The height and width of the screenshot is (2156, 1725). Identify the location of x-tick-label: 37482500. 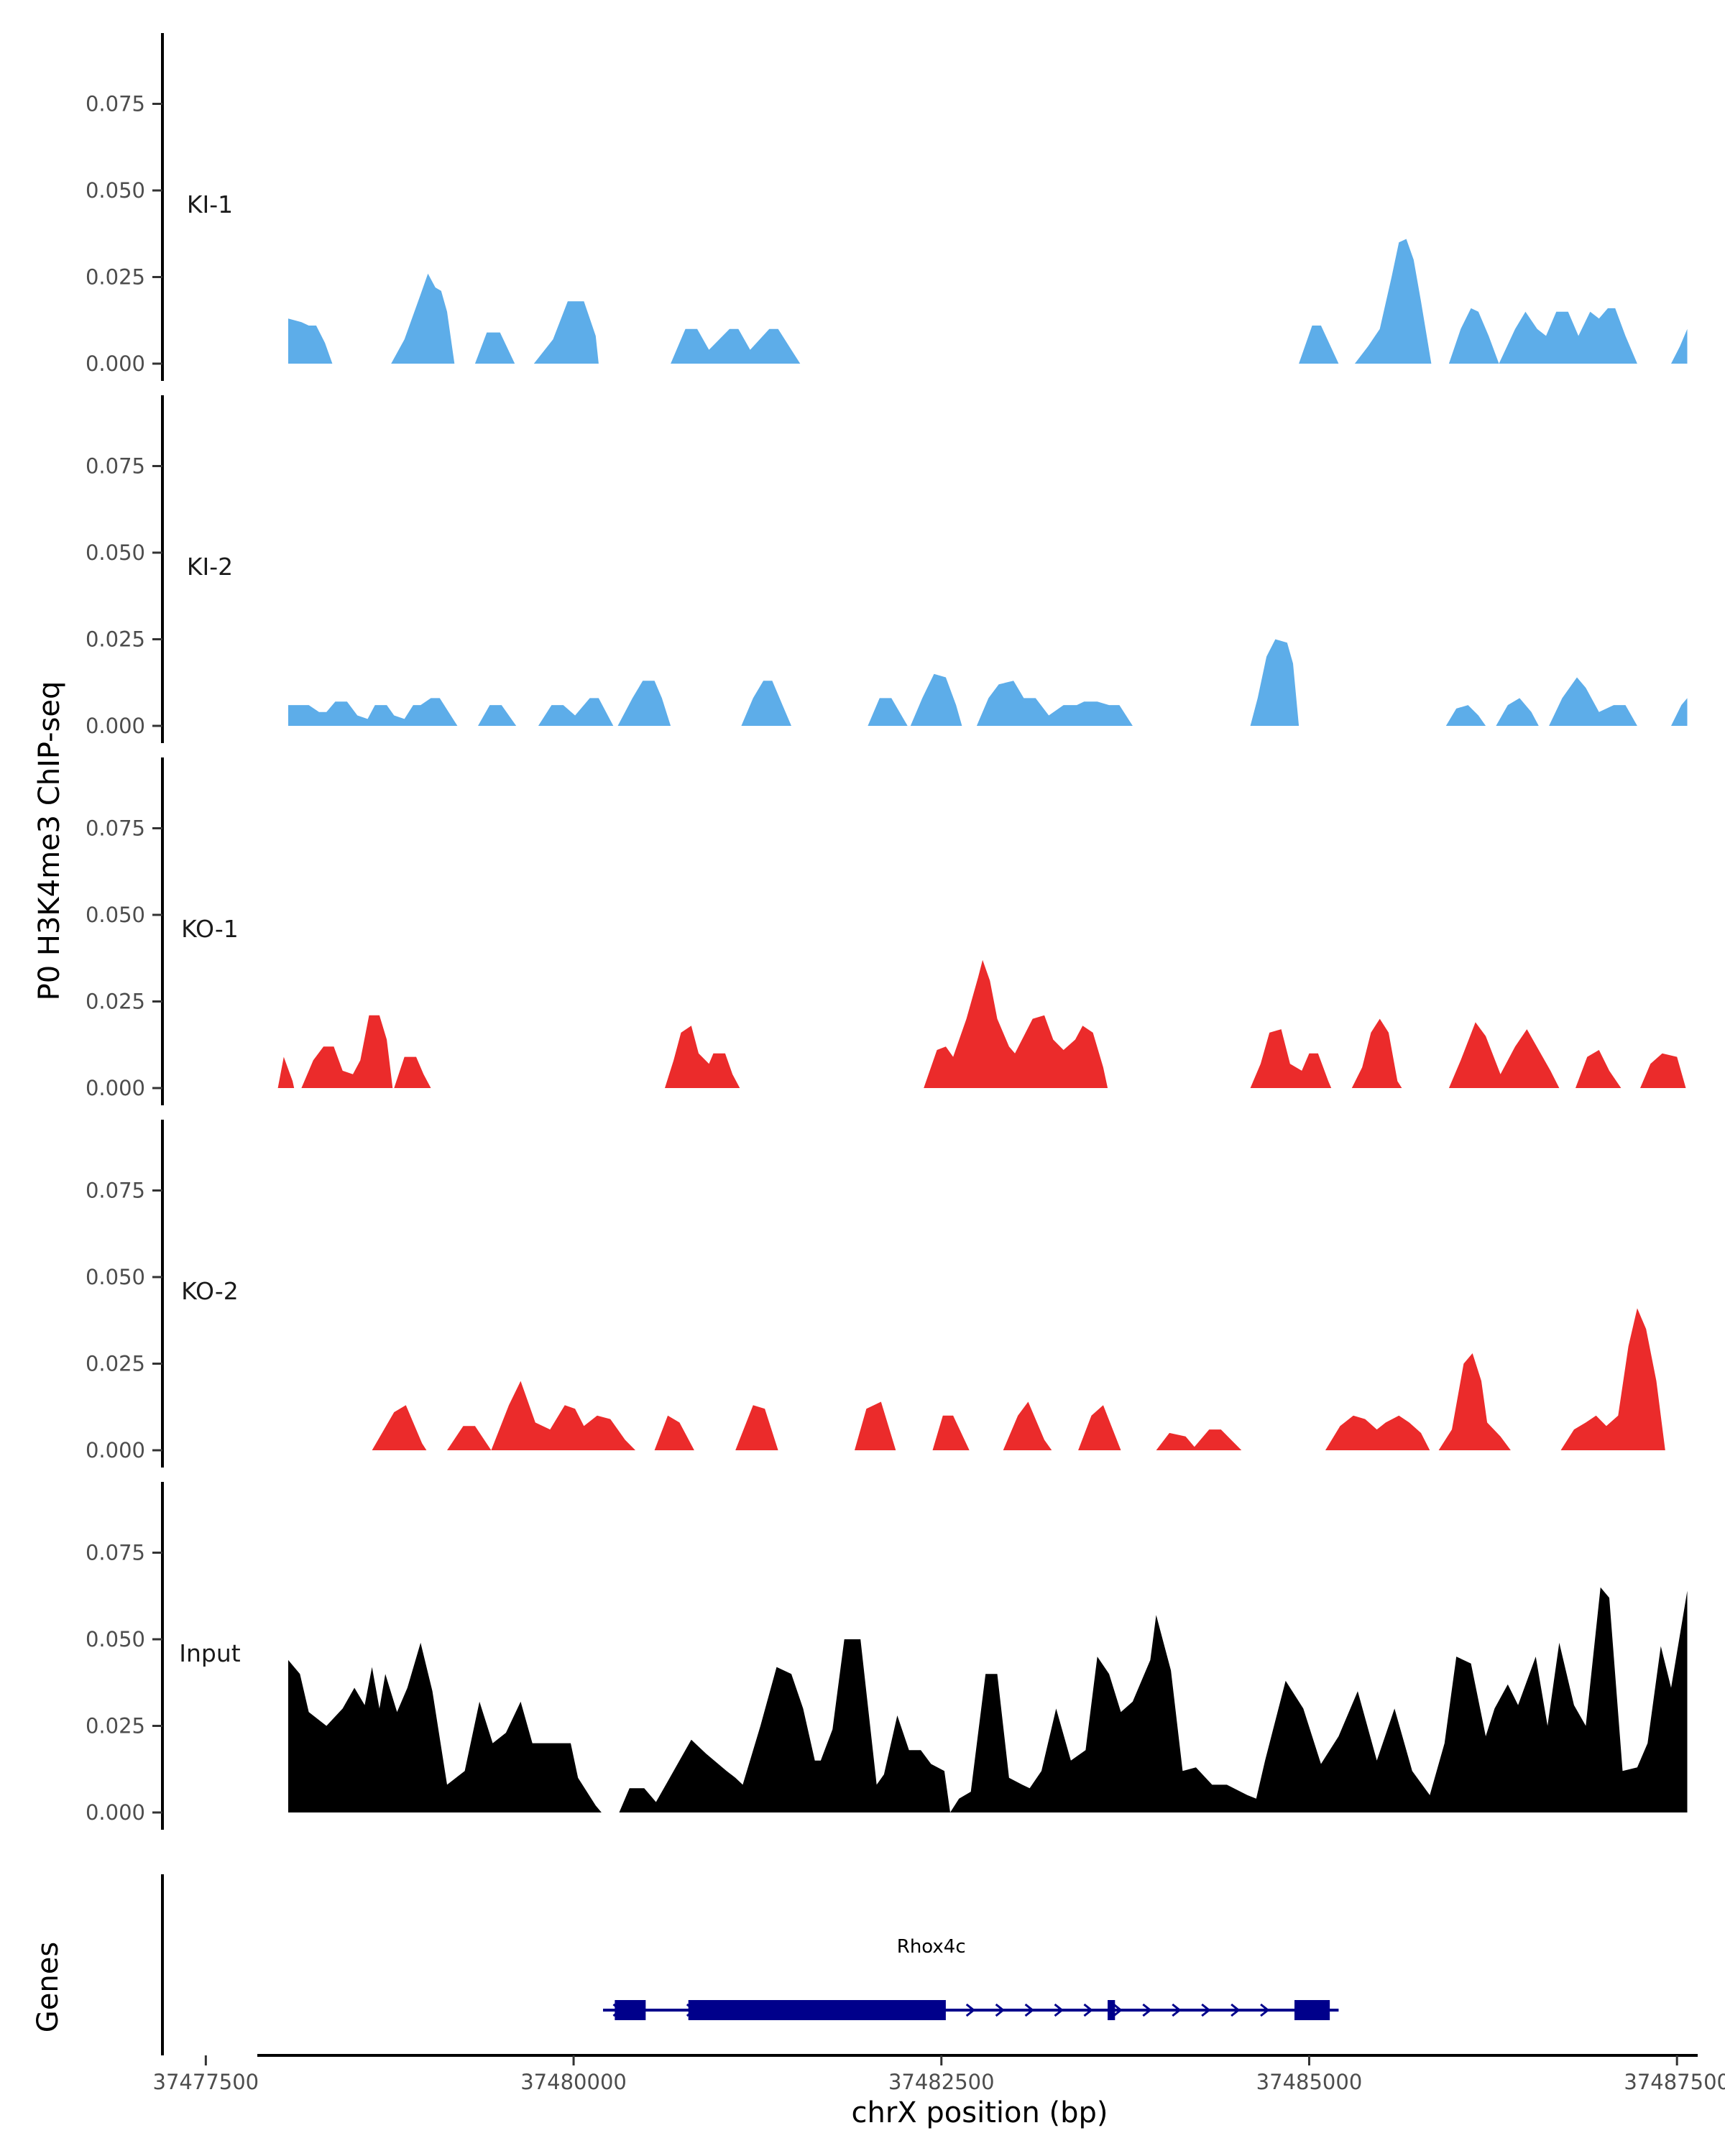
(941, 2082).